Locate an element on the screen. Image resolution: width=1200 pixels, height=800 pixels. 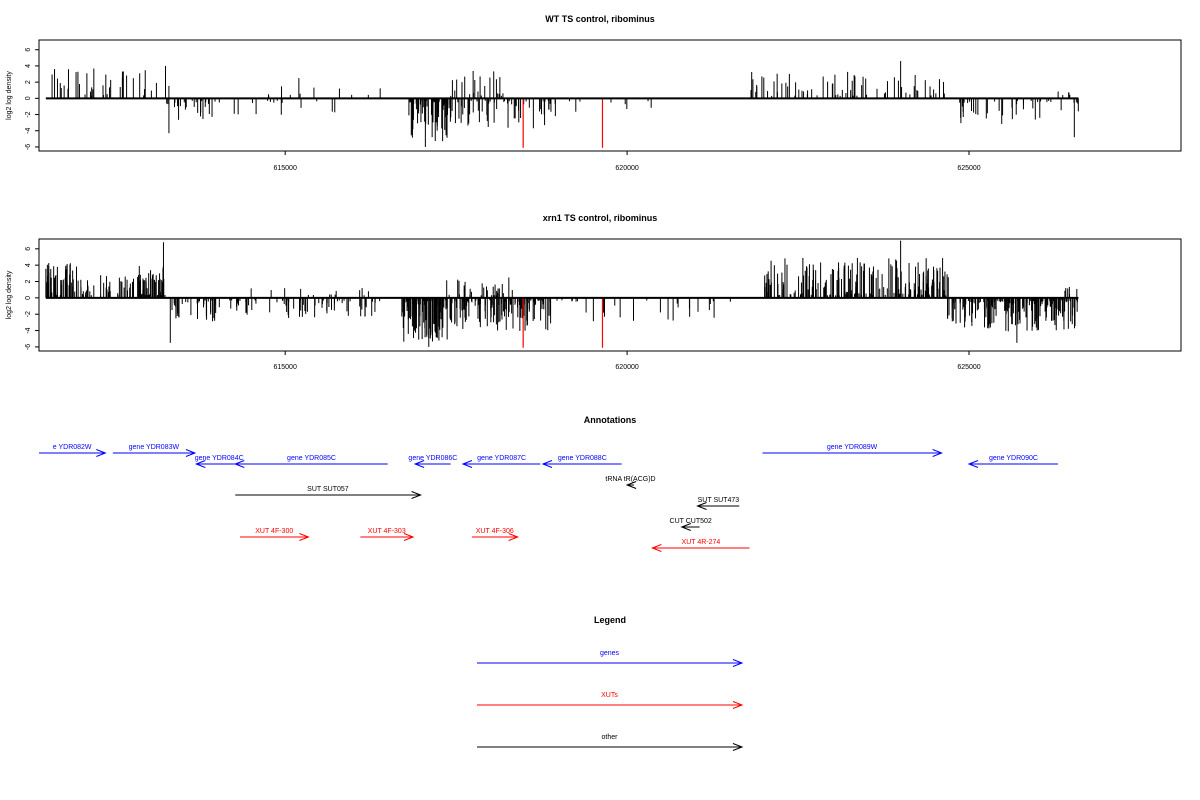
annotation-label: gene YDR085C is located at coordinates (311, 458).